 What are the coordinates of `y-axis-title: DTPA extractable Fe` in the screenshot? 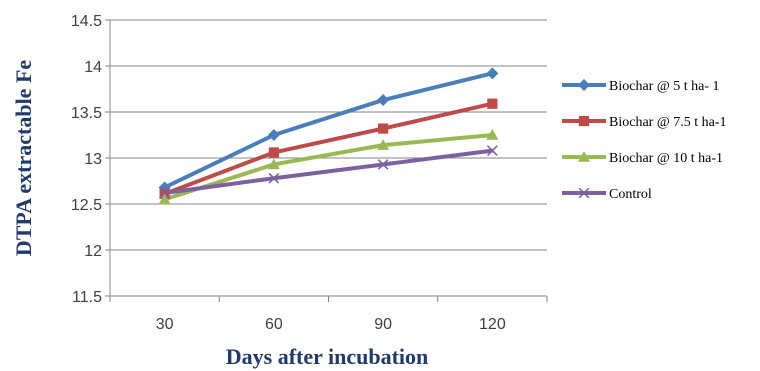 It's located at (23, 158).